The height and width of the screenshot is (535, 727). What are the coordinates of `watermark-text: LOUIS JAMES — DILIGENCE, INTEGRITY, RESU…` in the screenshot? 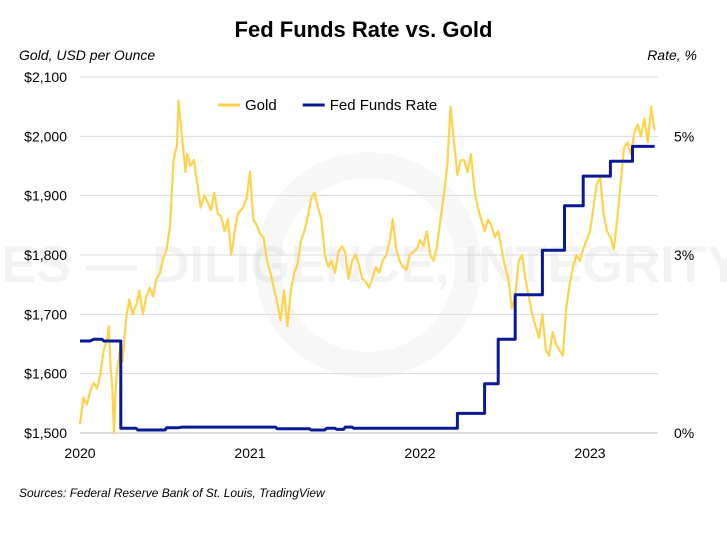 It's located at (363, 265).